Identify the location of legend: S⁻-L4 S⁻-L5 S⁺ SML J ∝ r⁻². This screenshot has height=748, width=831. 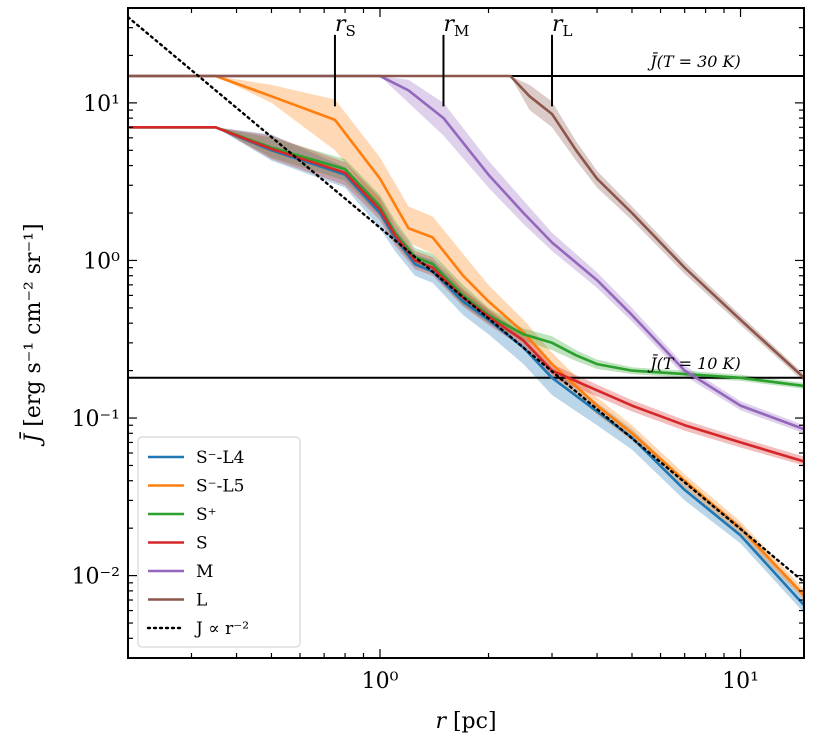
(219, 542).